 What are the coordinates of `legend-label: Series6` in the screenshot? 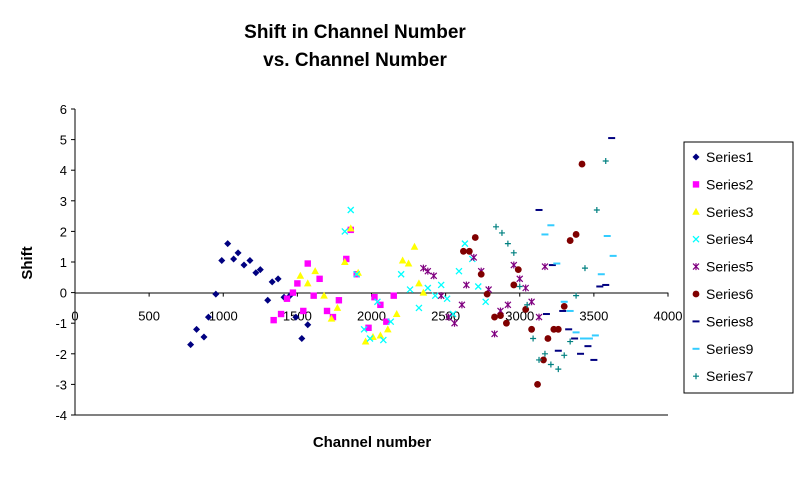 It's located at (730, 294).